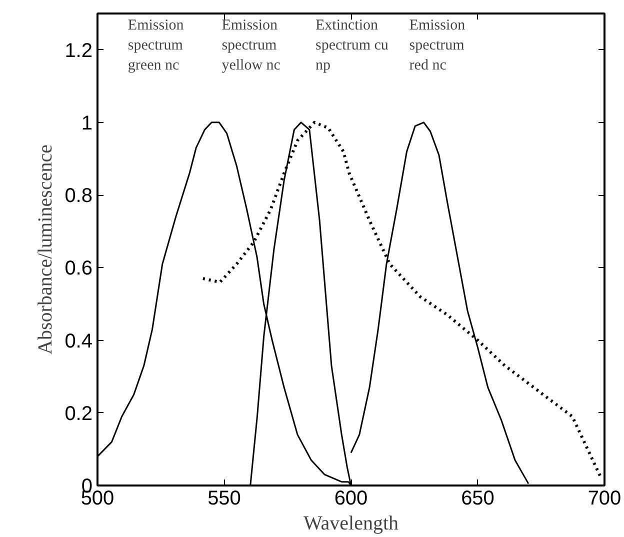 Image resolution: width=624 pixels, height=537 pixels. I want to click on x-tick-label: 700, so click(605, 499).